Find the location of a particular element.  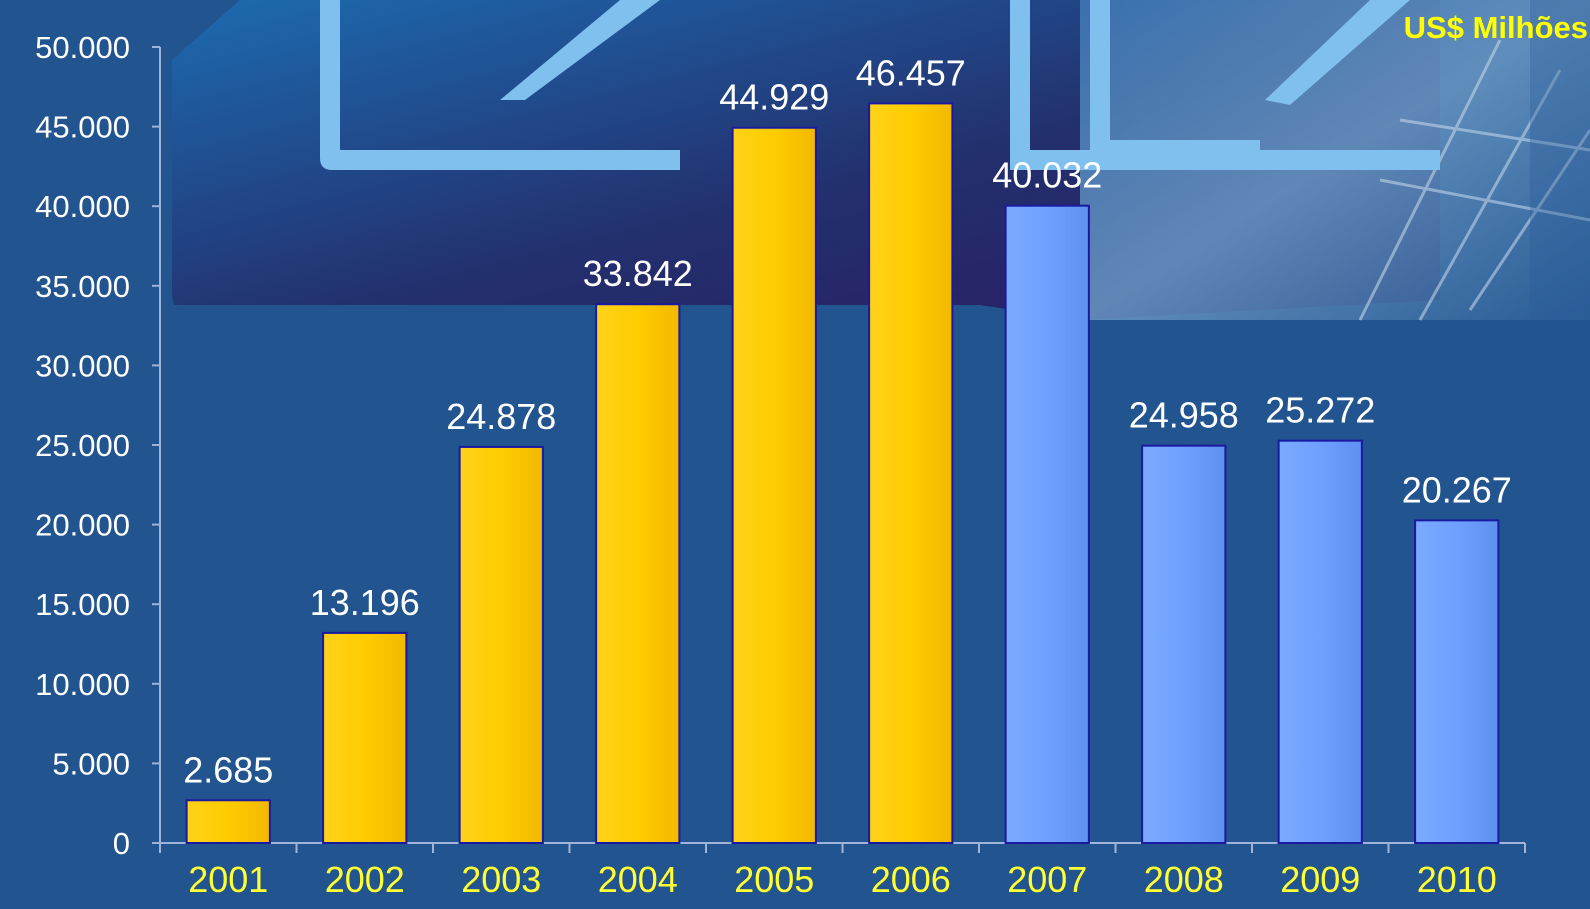

background-frame-right is located at coordinates (1175, 80).